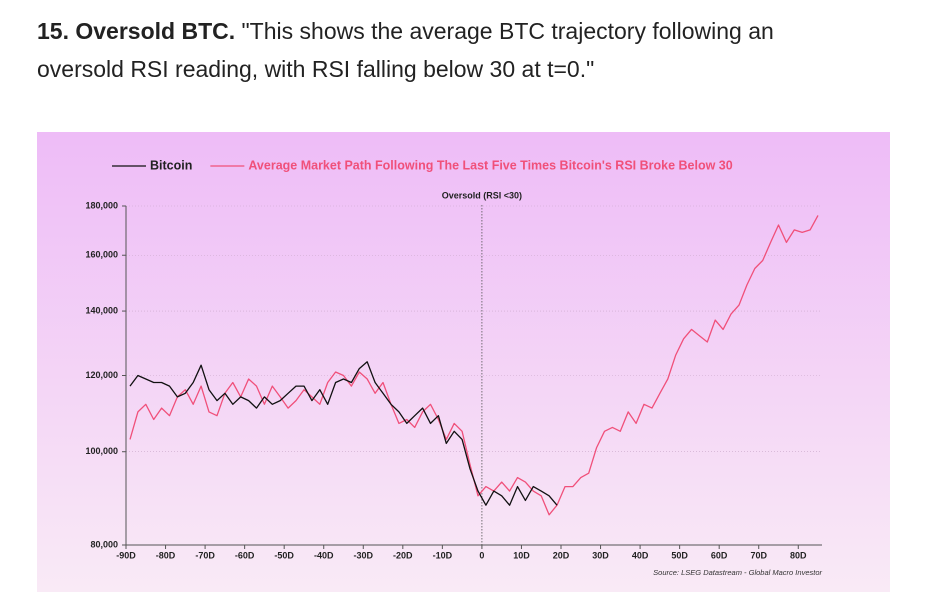 The width and height of the screenshot is (925, 592). What do you see at coordinates (101, 375) in the screenshot?
I see `y-tick-label: 120,000` at bounding box center [101, 375].